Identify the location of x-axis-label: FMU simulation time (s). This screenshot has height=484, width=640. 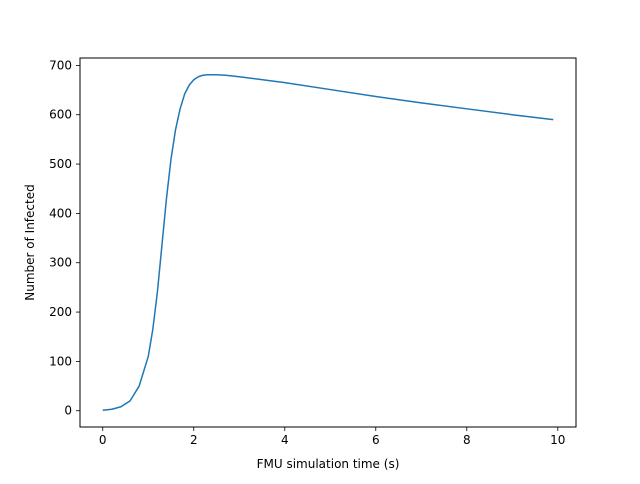
(328, 464).